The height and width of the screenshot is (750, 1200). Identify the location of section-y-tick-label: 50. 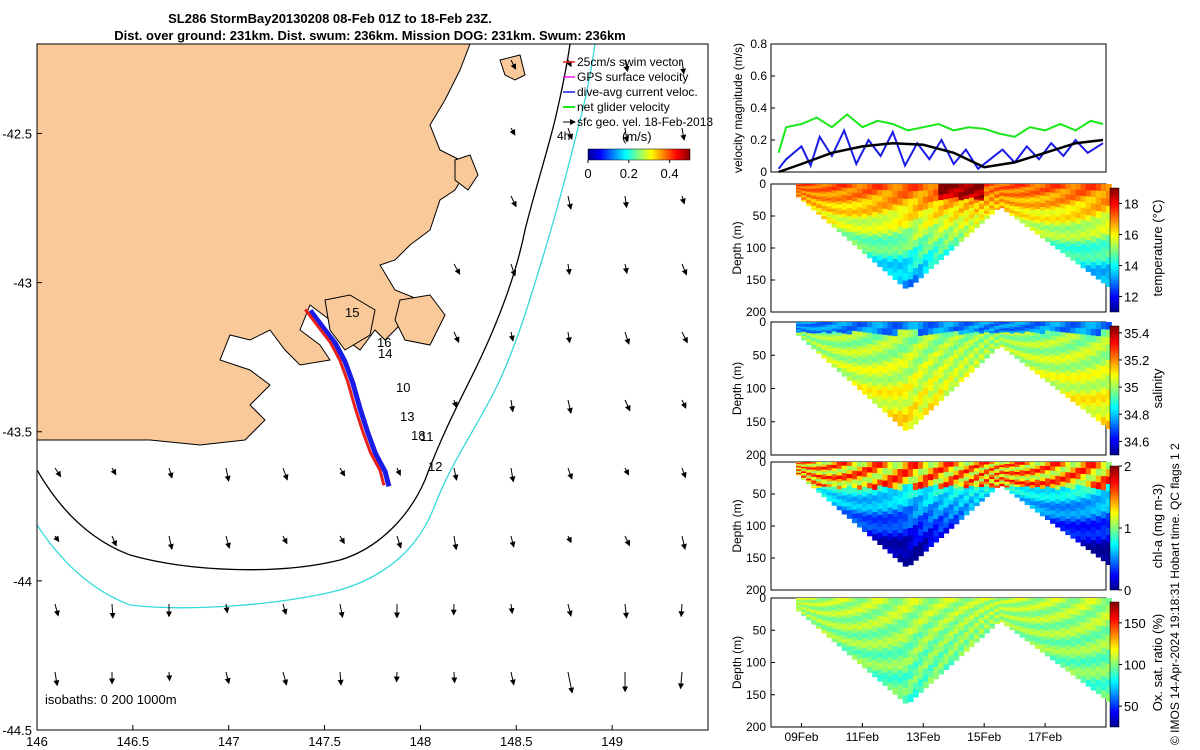
(760, 216).